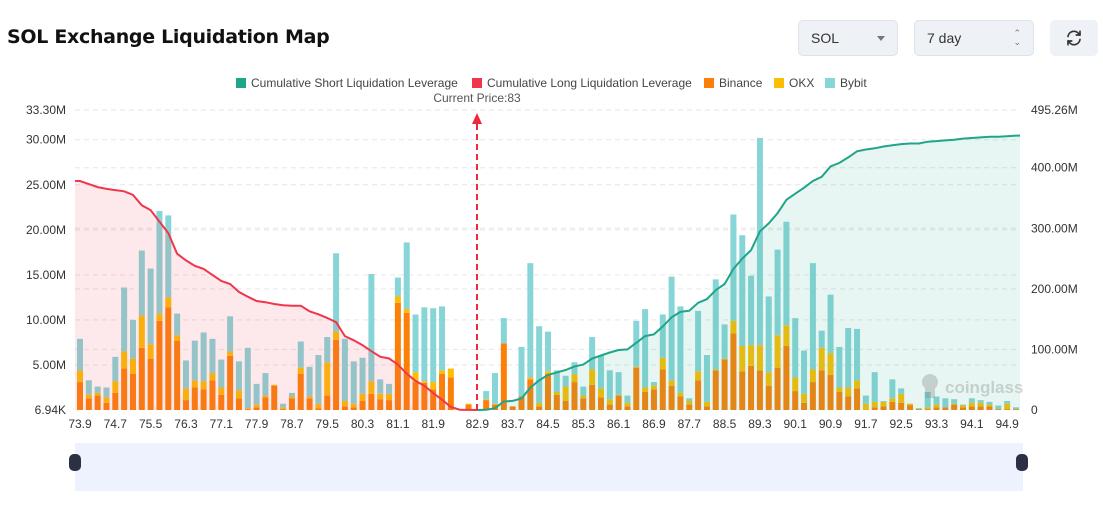 This screenshot has height=510, width=1103. Describe the element at coordinates (549, 467) in the screenshot. I see `zoom-slider-track` at that location.